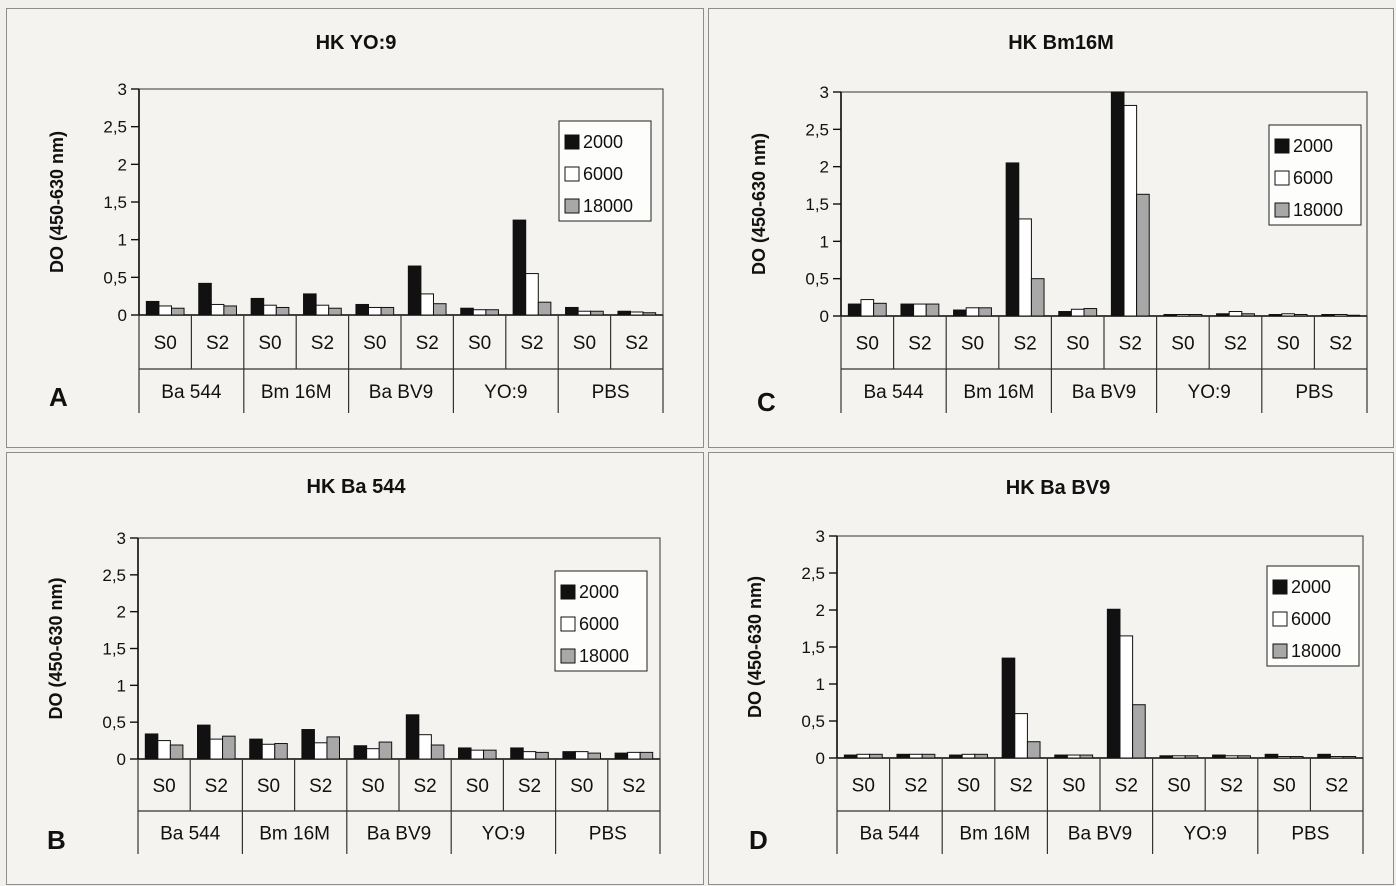  I want to click on y-tick-label: 0, so click(824, 316).